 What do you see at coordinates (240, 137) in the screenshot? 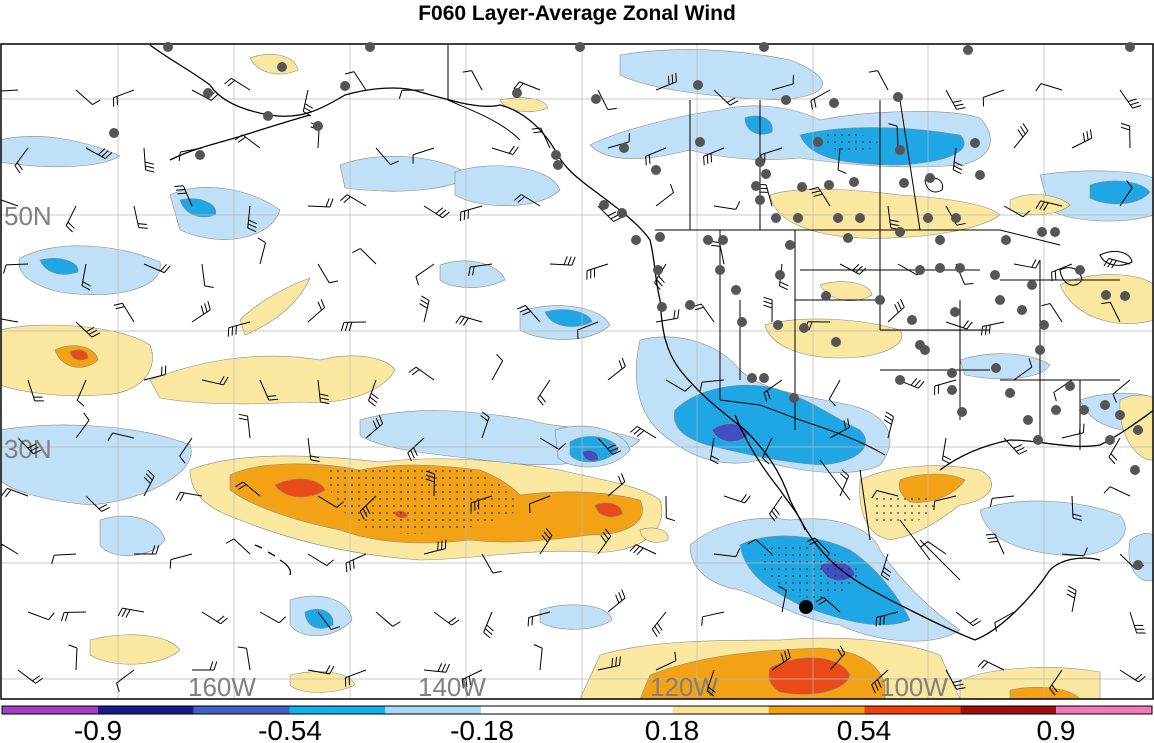
I see `aleutian-chain` at bounding box center [240, 137].